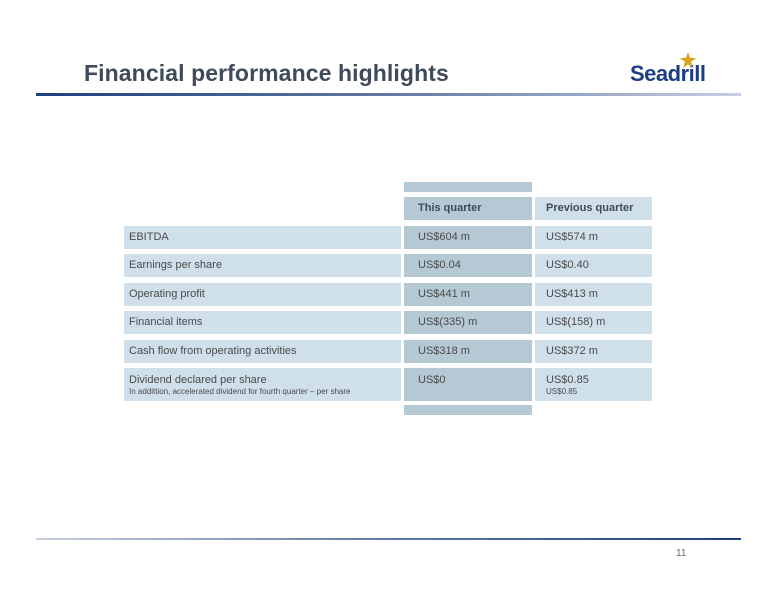  Describe the element at coordinates (562, 391) in the screenshot. I see `dividend-previous-sub: US$0.85` at that location.